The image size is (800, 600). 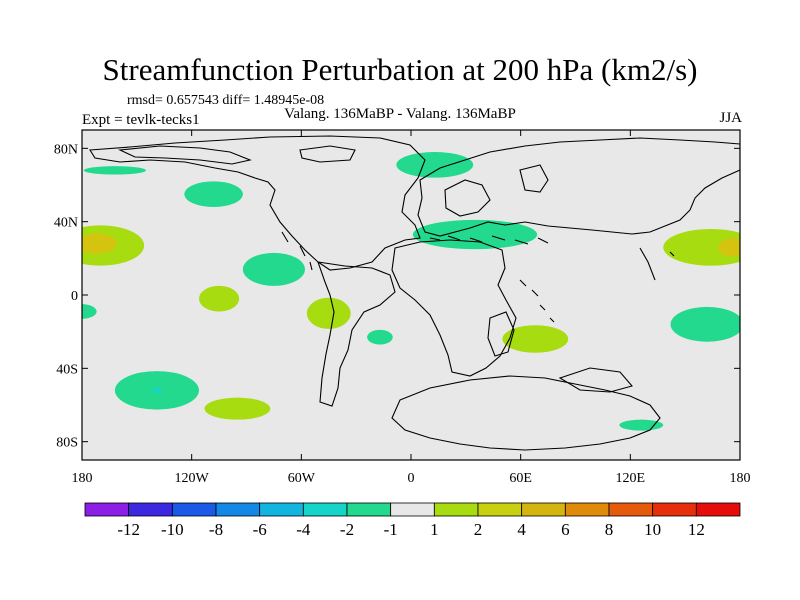 What do you see at coordinates (226, 100) in the screenshot?
I see `stats-text: rmsd= 0.657543 diff= 1.48945e-08` at bounding box center [226, 100].